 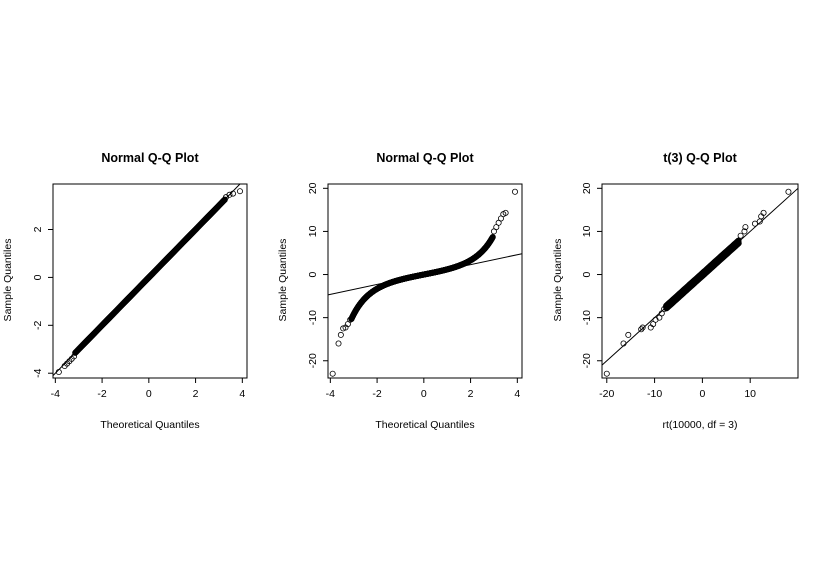 I want to click on x-tick-label: 10, so click(x=750, y=394).